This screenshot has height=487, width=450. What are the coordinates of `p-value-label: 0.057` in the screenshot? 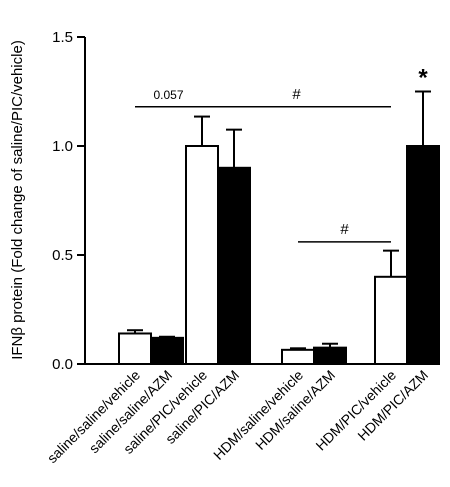 It's located at (168, 95).